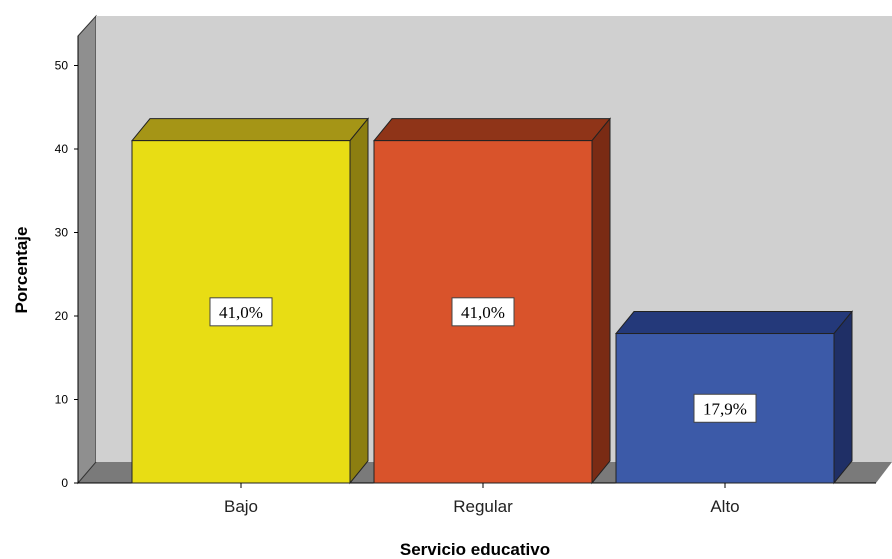  What do you see at coordinates (21, 270) in the screenshot?
I see `y-axis-title: Porcentaje` at bounding box center [21, 270].